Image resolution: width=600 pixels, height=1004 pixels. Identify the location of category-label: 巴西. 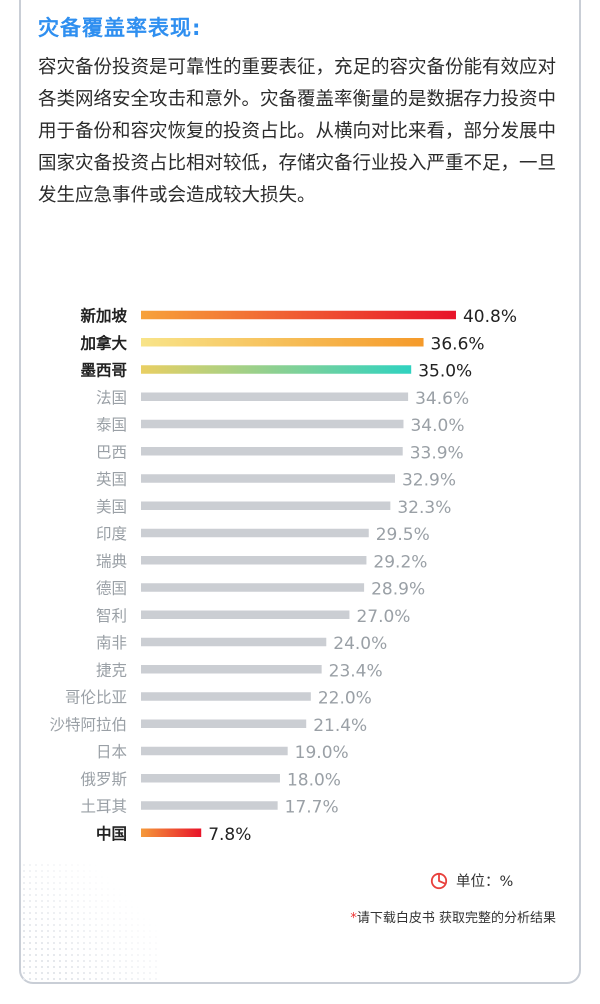
(111, 452).